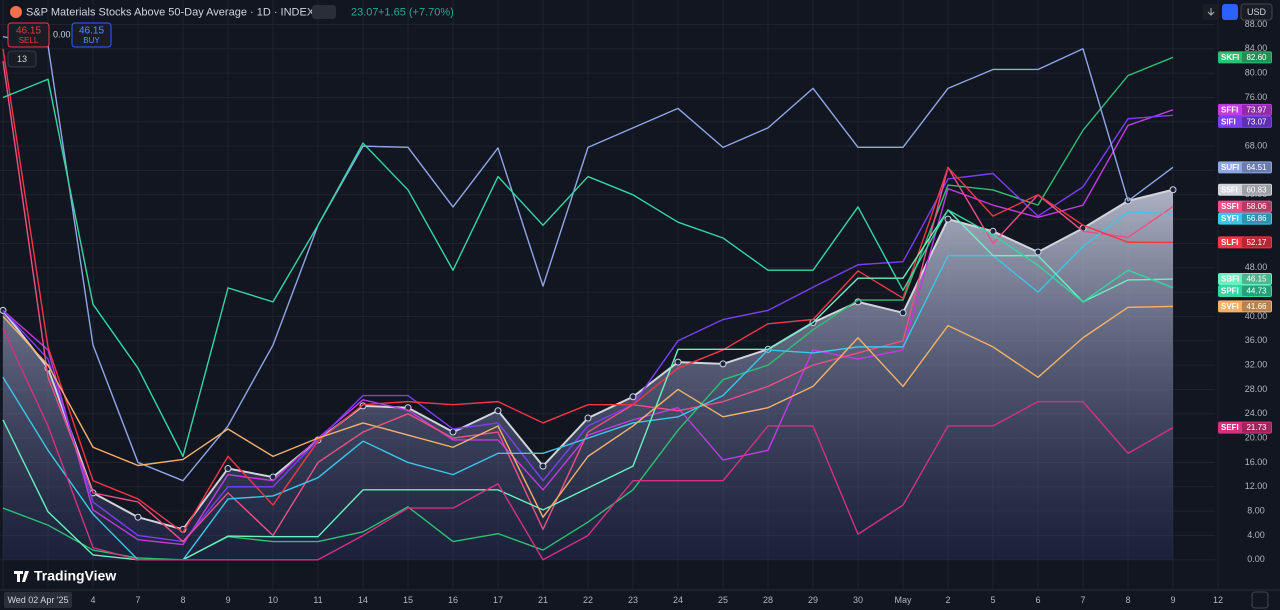  What do you see at coordinates (1256, 97) in the screenshot?
I see `y-tick-label: 76.00` at bounding box center [1256, 97].